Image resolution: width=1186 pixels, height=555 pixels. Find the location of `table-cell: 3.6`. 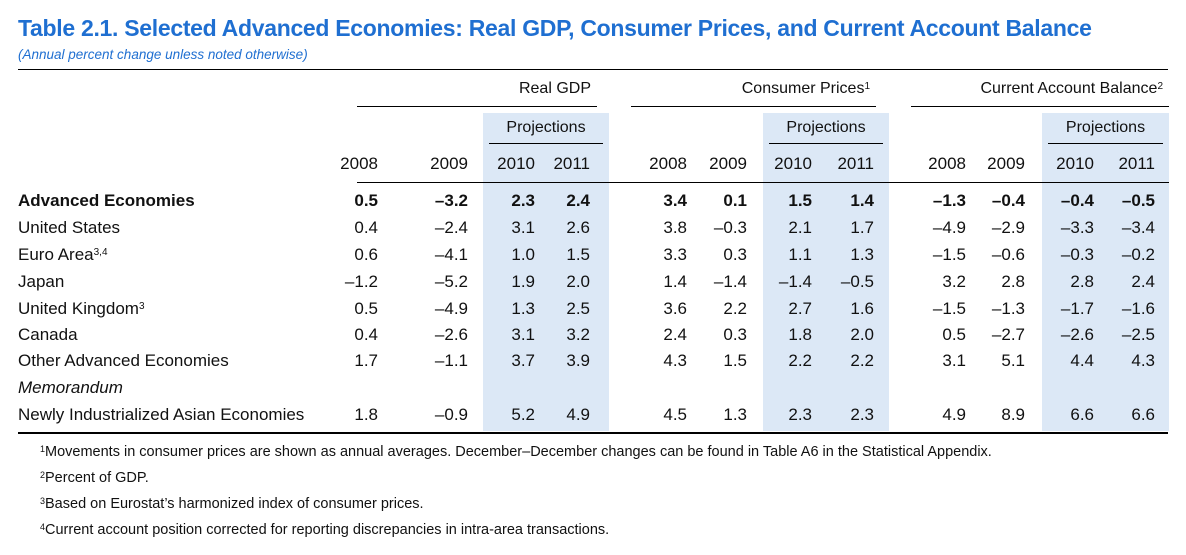

table-cell: 3.6 is located at coordinates (675, 308).